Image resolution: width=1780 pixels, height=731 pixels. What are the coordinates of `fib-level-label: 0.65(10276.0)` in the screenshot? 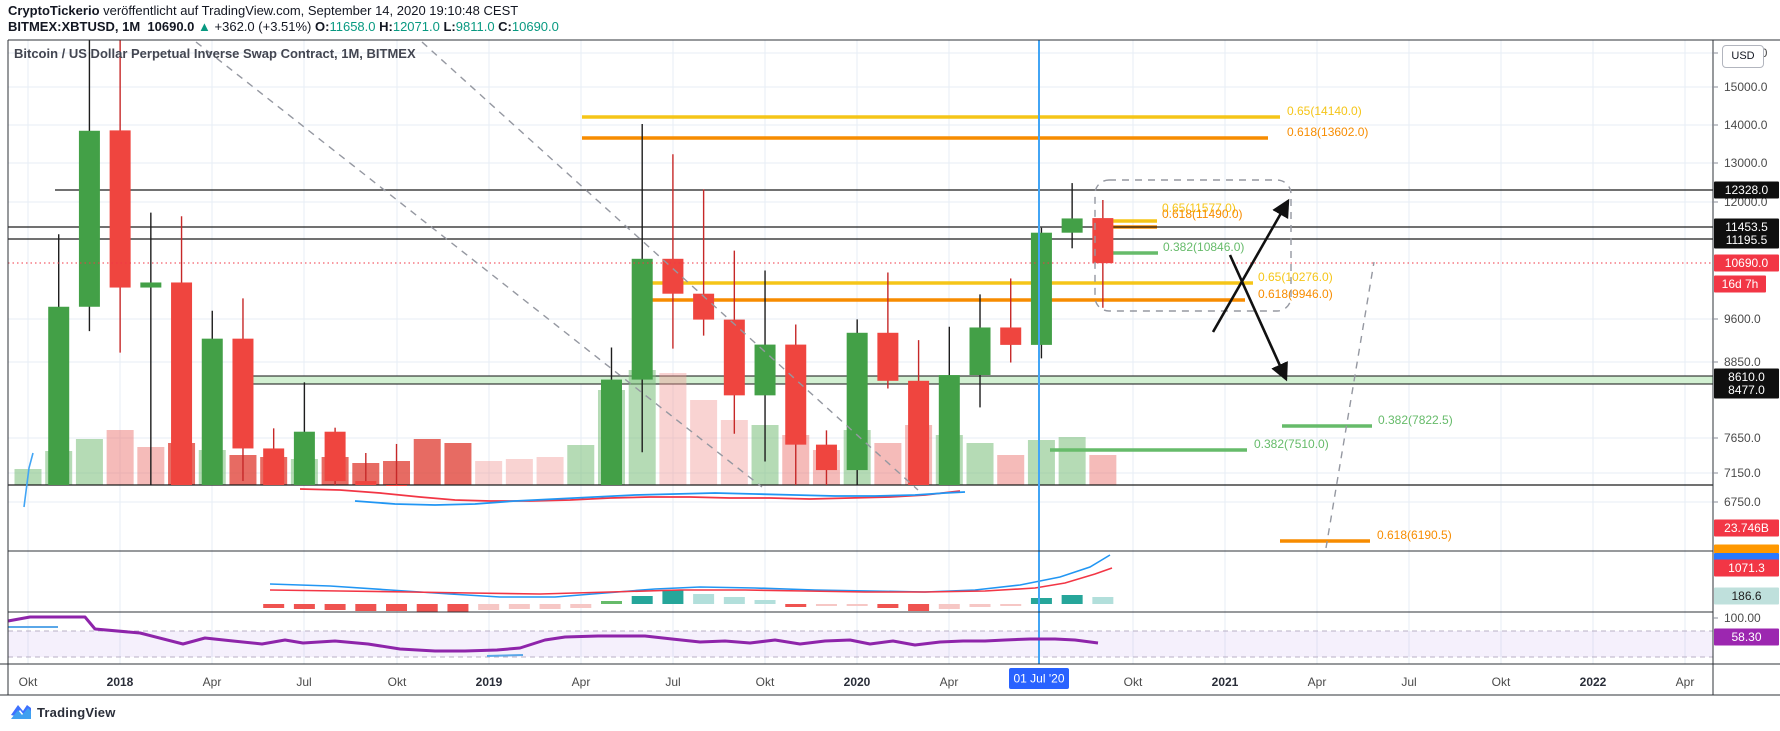 It's located at (1295, 277).